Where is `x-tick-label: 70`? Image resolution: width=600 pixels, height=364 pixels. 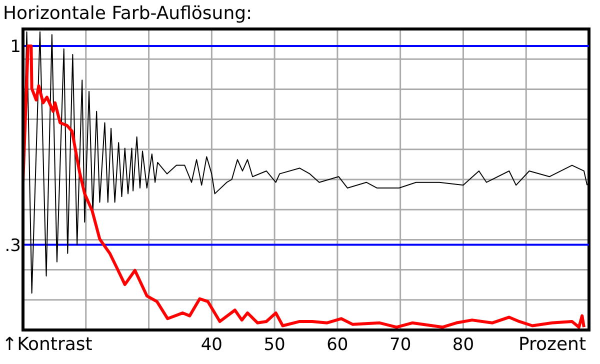
x-tick-label: 70 is located at coordinates (401, 345).